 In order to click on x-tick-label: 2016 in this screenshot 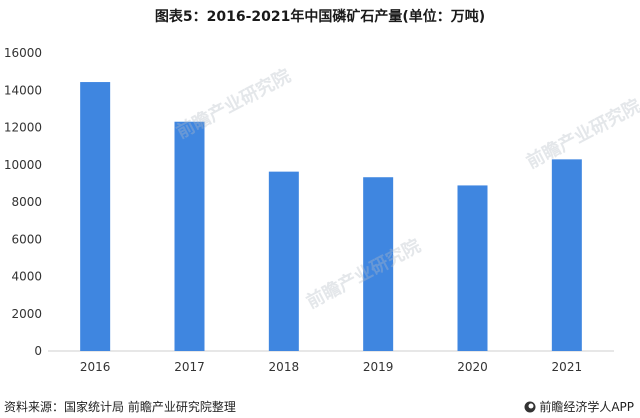, I will do `click(95, 367)`.